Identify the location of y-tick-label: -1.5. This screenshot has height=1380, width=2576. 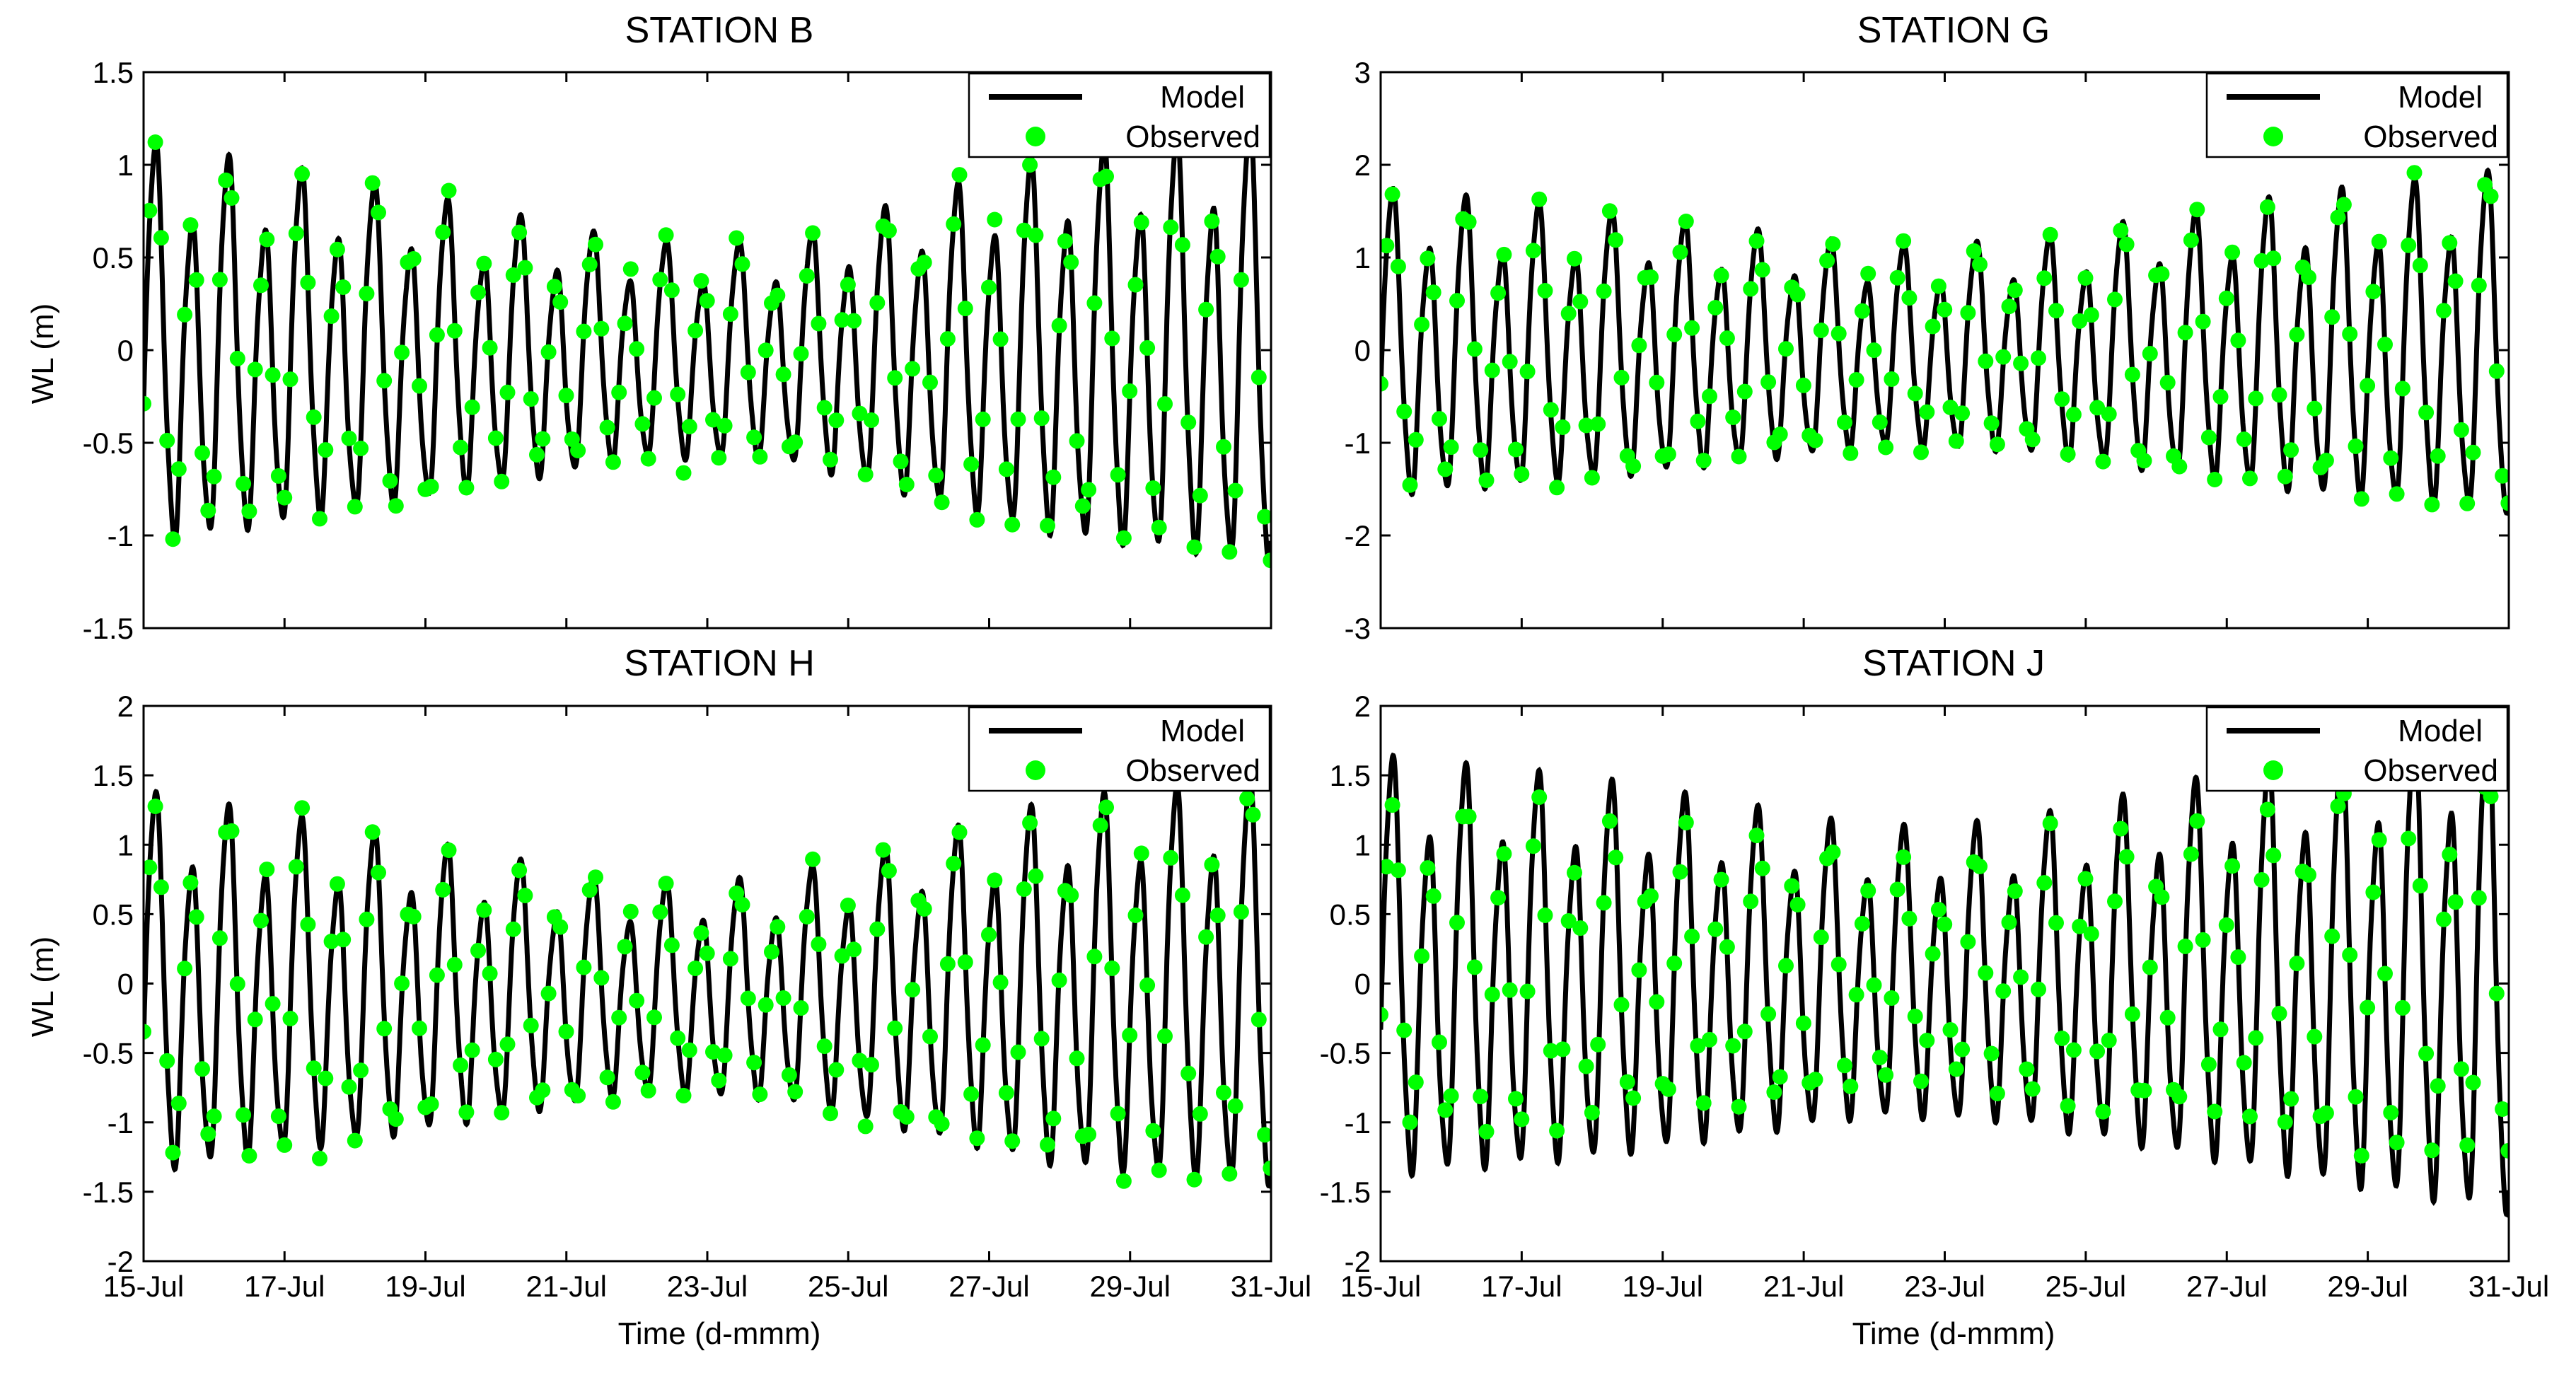
(1345, 1192).